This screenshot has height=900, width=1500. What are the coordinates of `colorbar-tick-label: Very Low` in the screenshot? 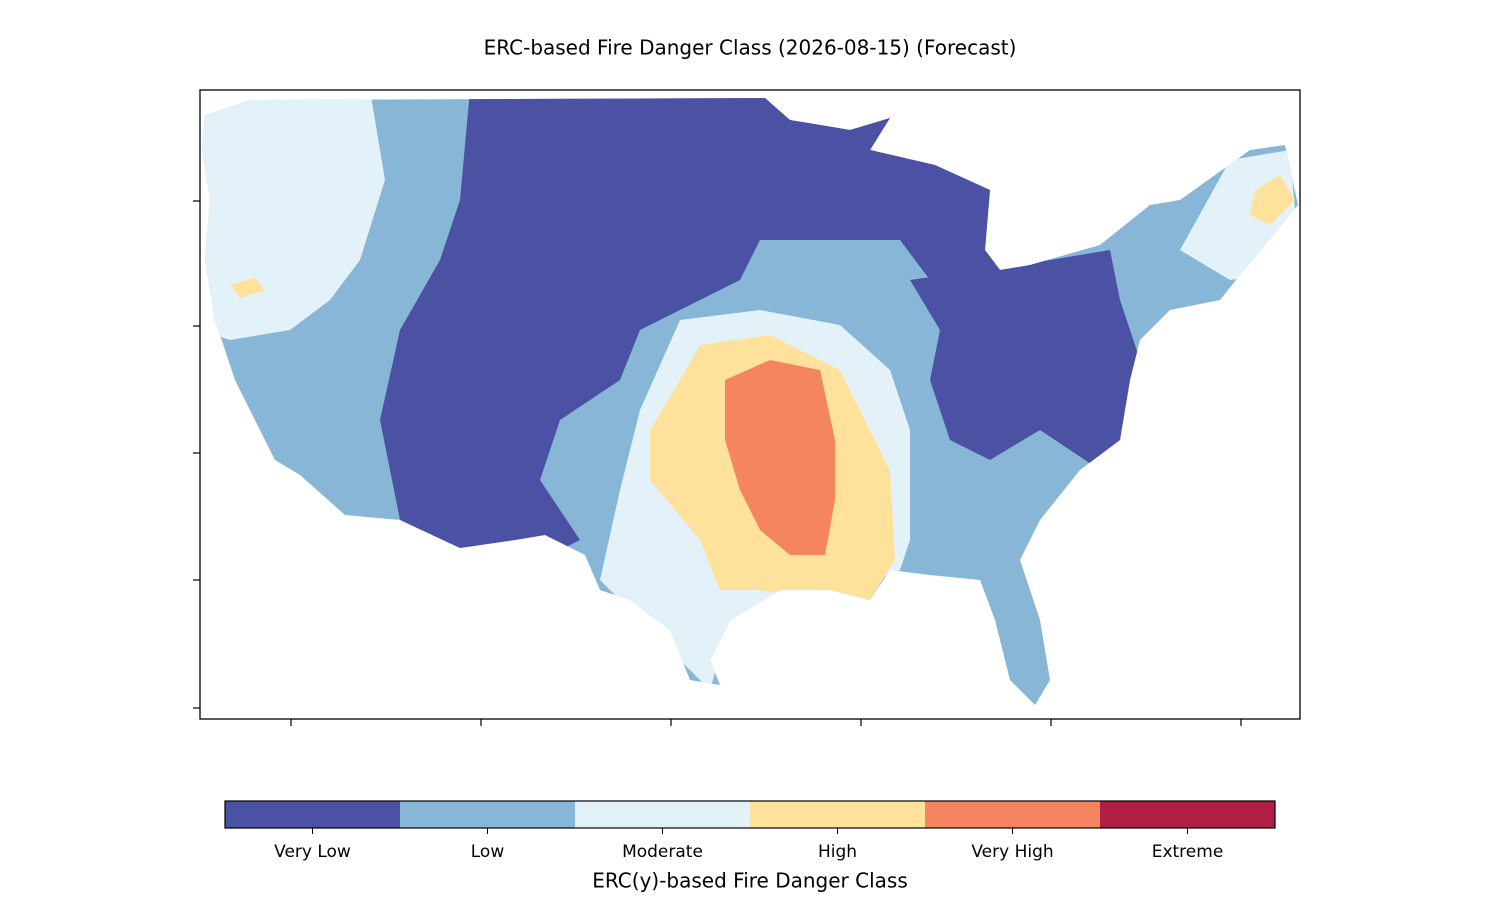 It's located at (312, 852).